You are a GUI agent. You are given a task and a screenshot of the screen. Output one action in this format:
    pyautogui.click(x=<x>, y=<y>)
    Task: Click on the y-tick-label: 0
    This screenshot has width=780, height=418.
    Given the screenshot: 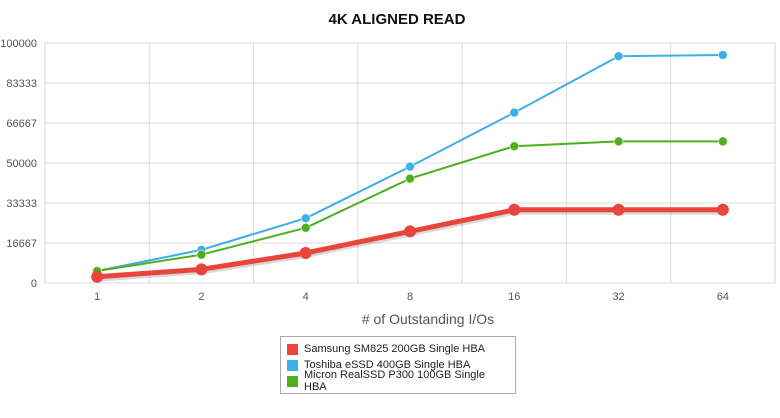 What is the action you would take?
    pyautogui.click(x=34, y=284)
    